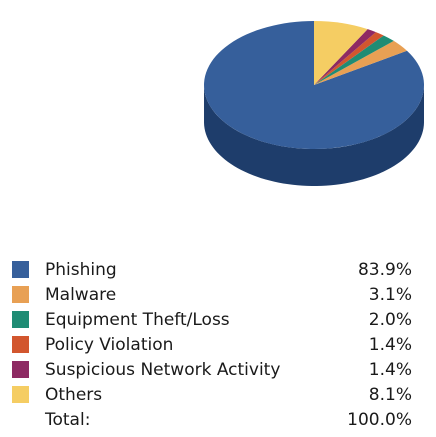  Describe the element at coordinates (20, 294) in the screenshot. I see `legend-swatch-malware` at that location.